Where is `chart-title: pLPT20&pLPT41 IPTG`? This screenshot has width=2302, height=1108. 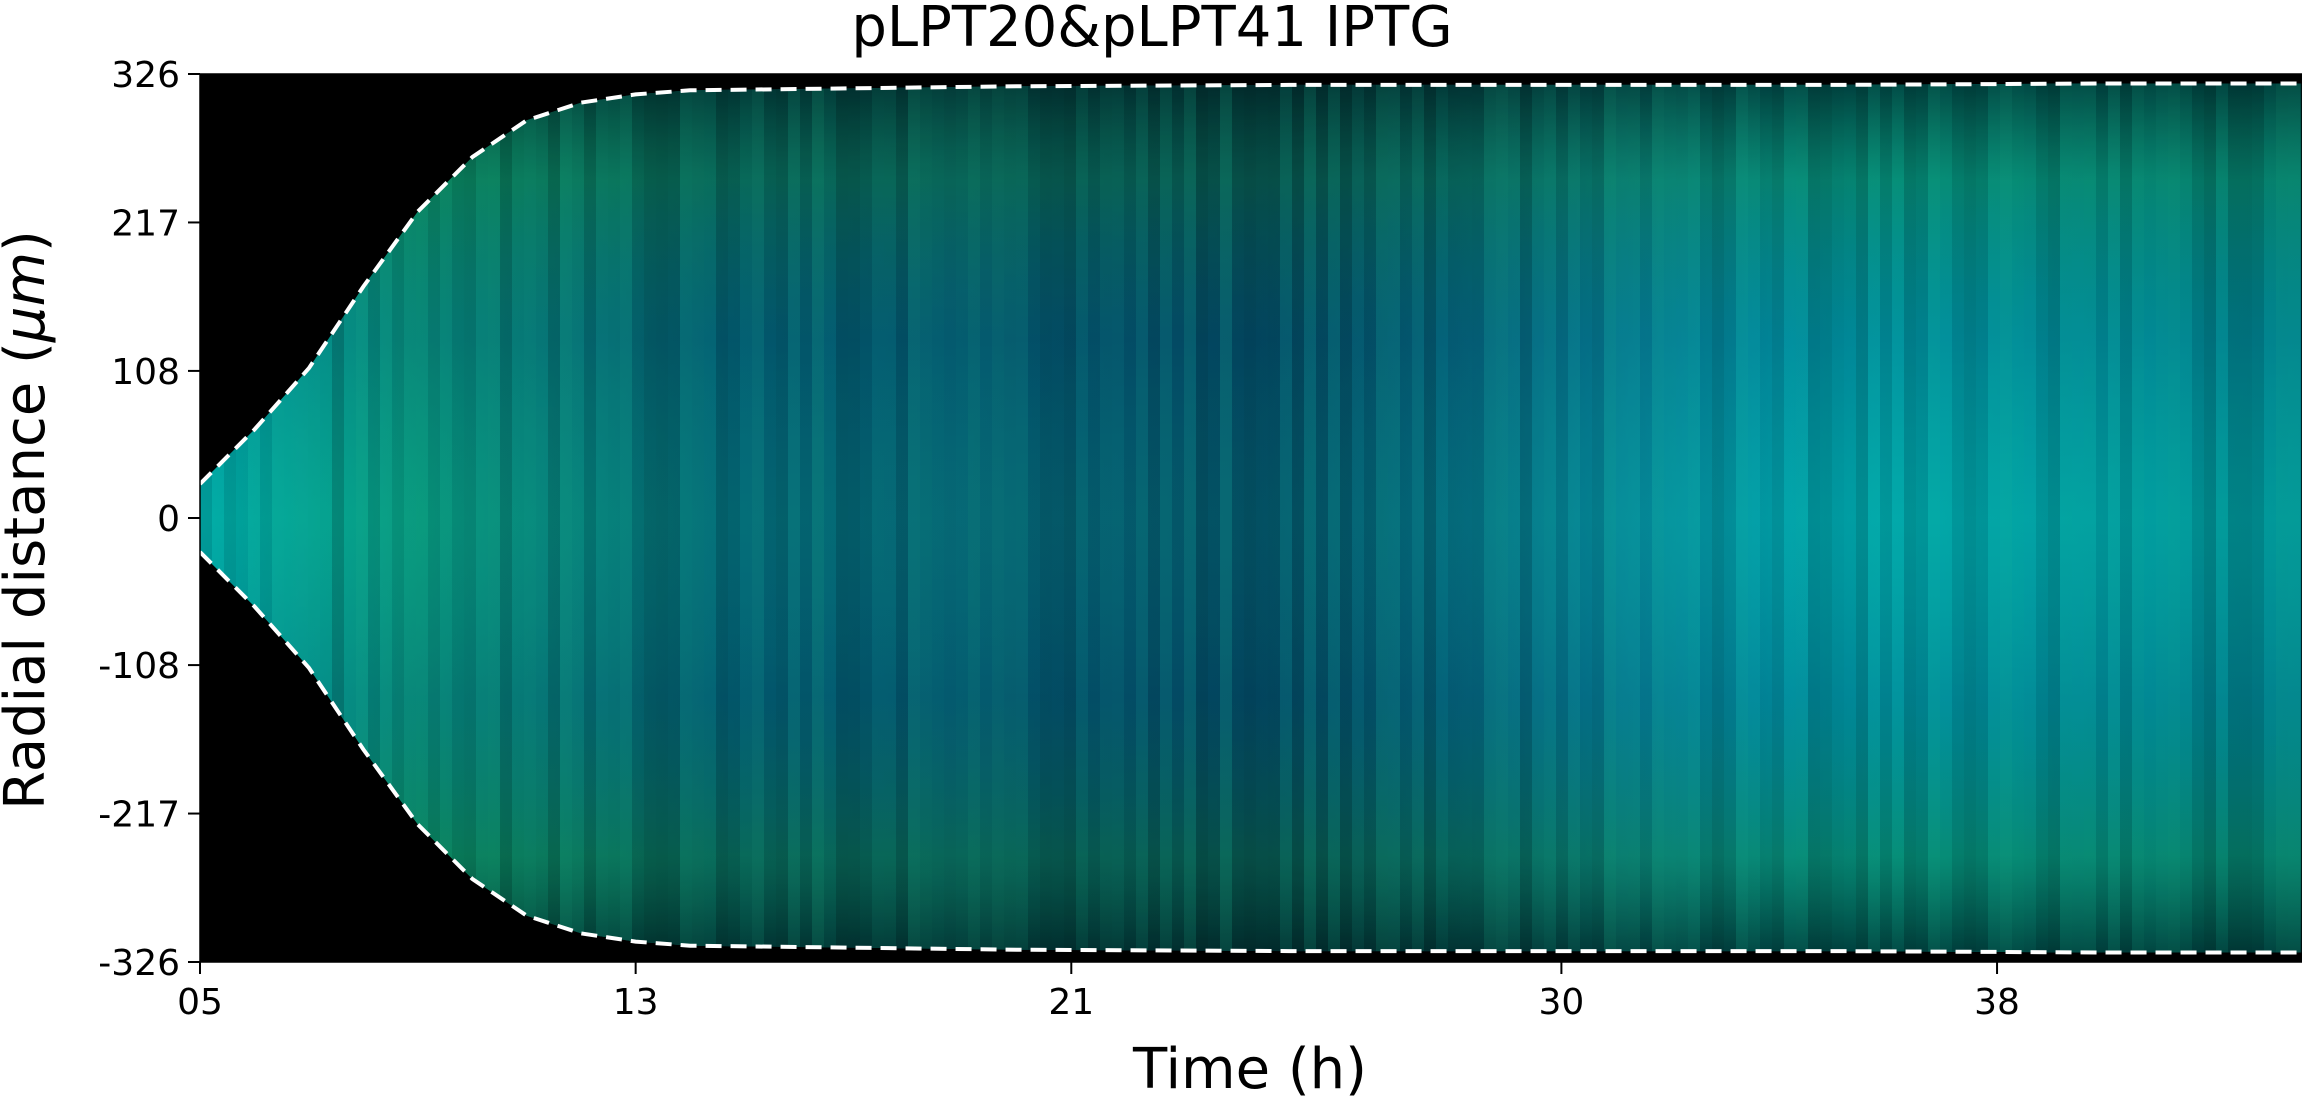 chart-title: pLPT20&pLPT41 IPTG is located at coordinates (1151, 30).